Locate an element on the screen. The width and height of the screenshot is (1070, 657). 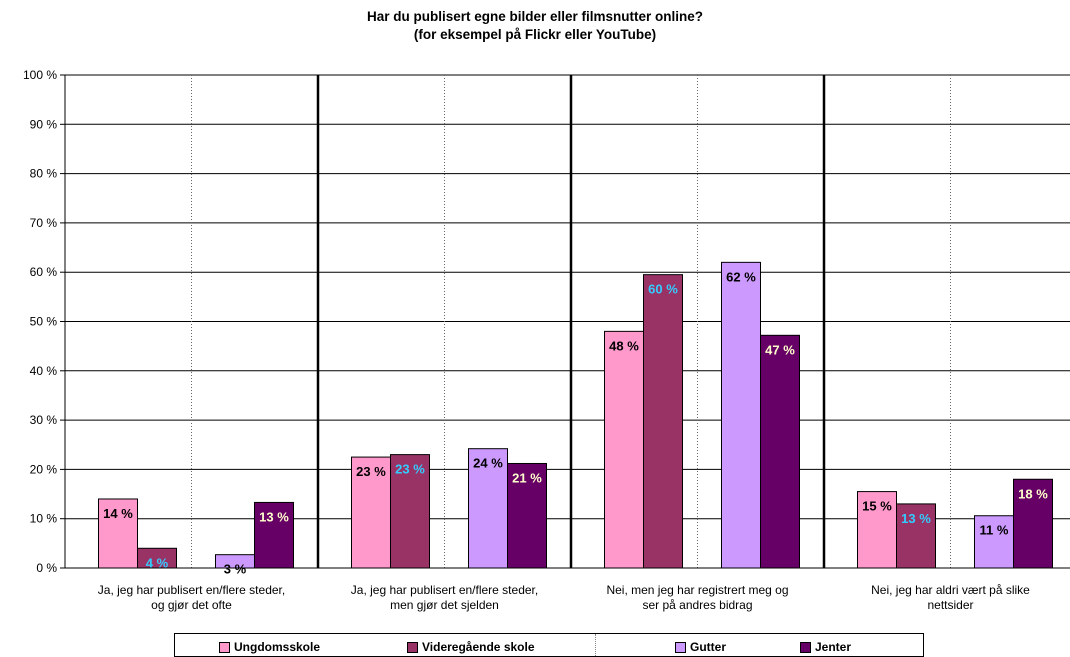
data-label: 48 % is located at coordinates (624, 345).